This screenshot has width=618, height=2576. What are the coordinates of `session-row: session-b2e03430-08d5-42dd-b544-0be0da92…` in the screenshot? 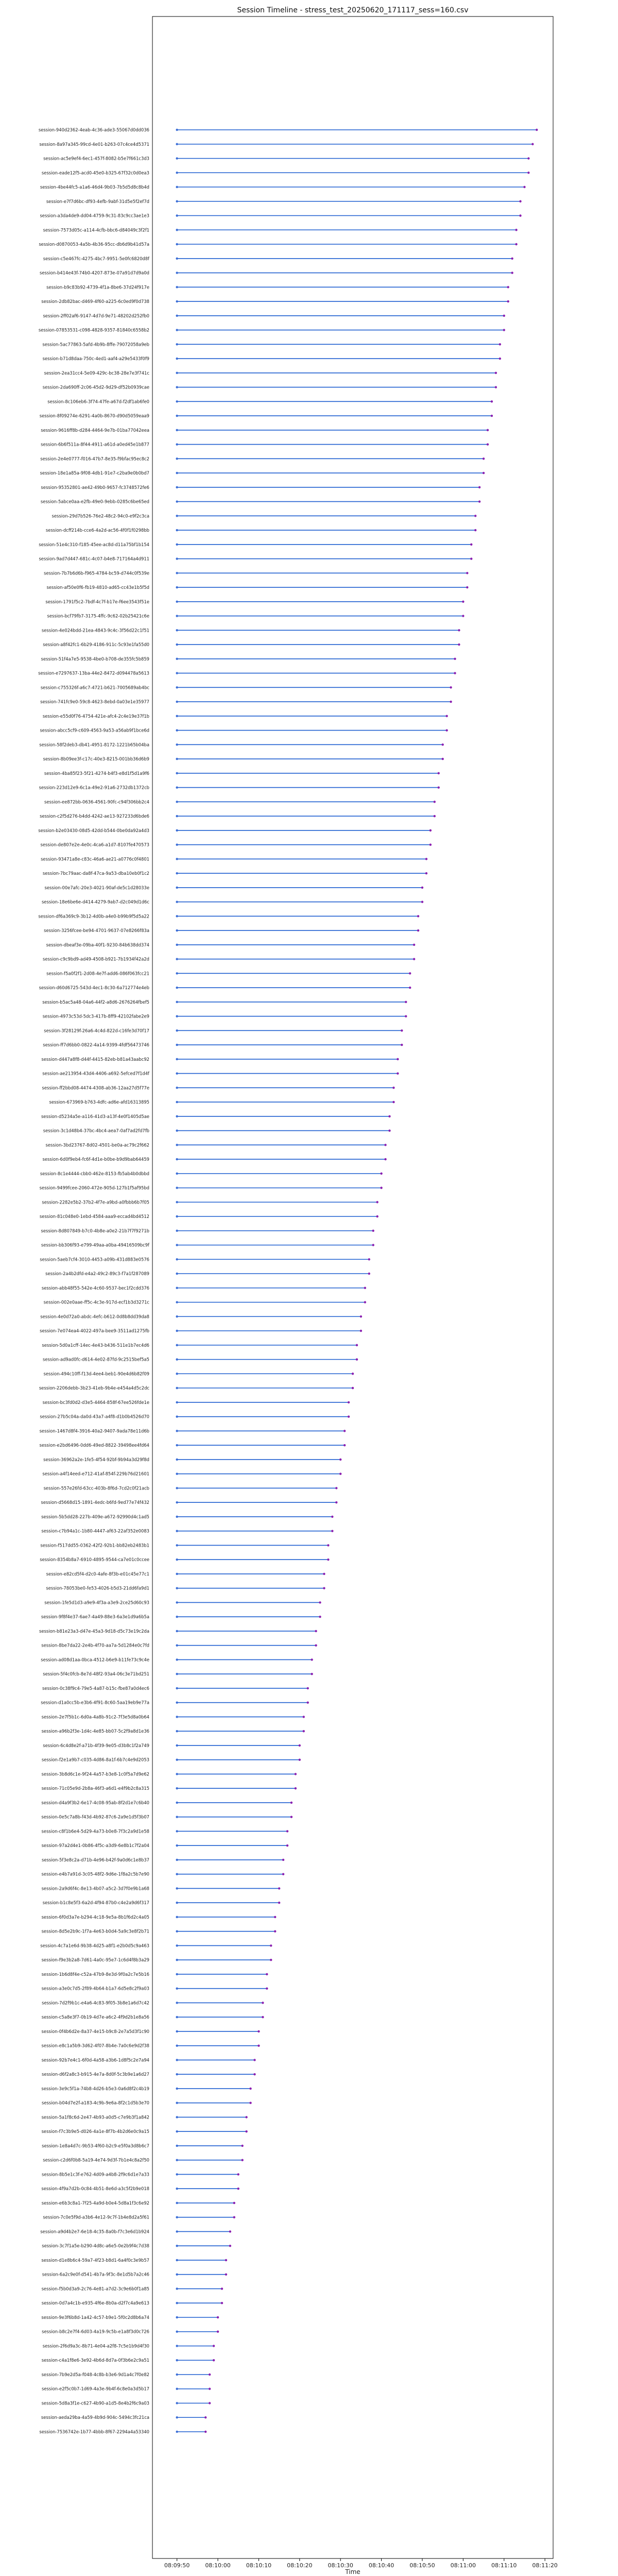 It's located at (235, 830).